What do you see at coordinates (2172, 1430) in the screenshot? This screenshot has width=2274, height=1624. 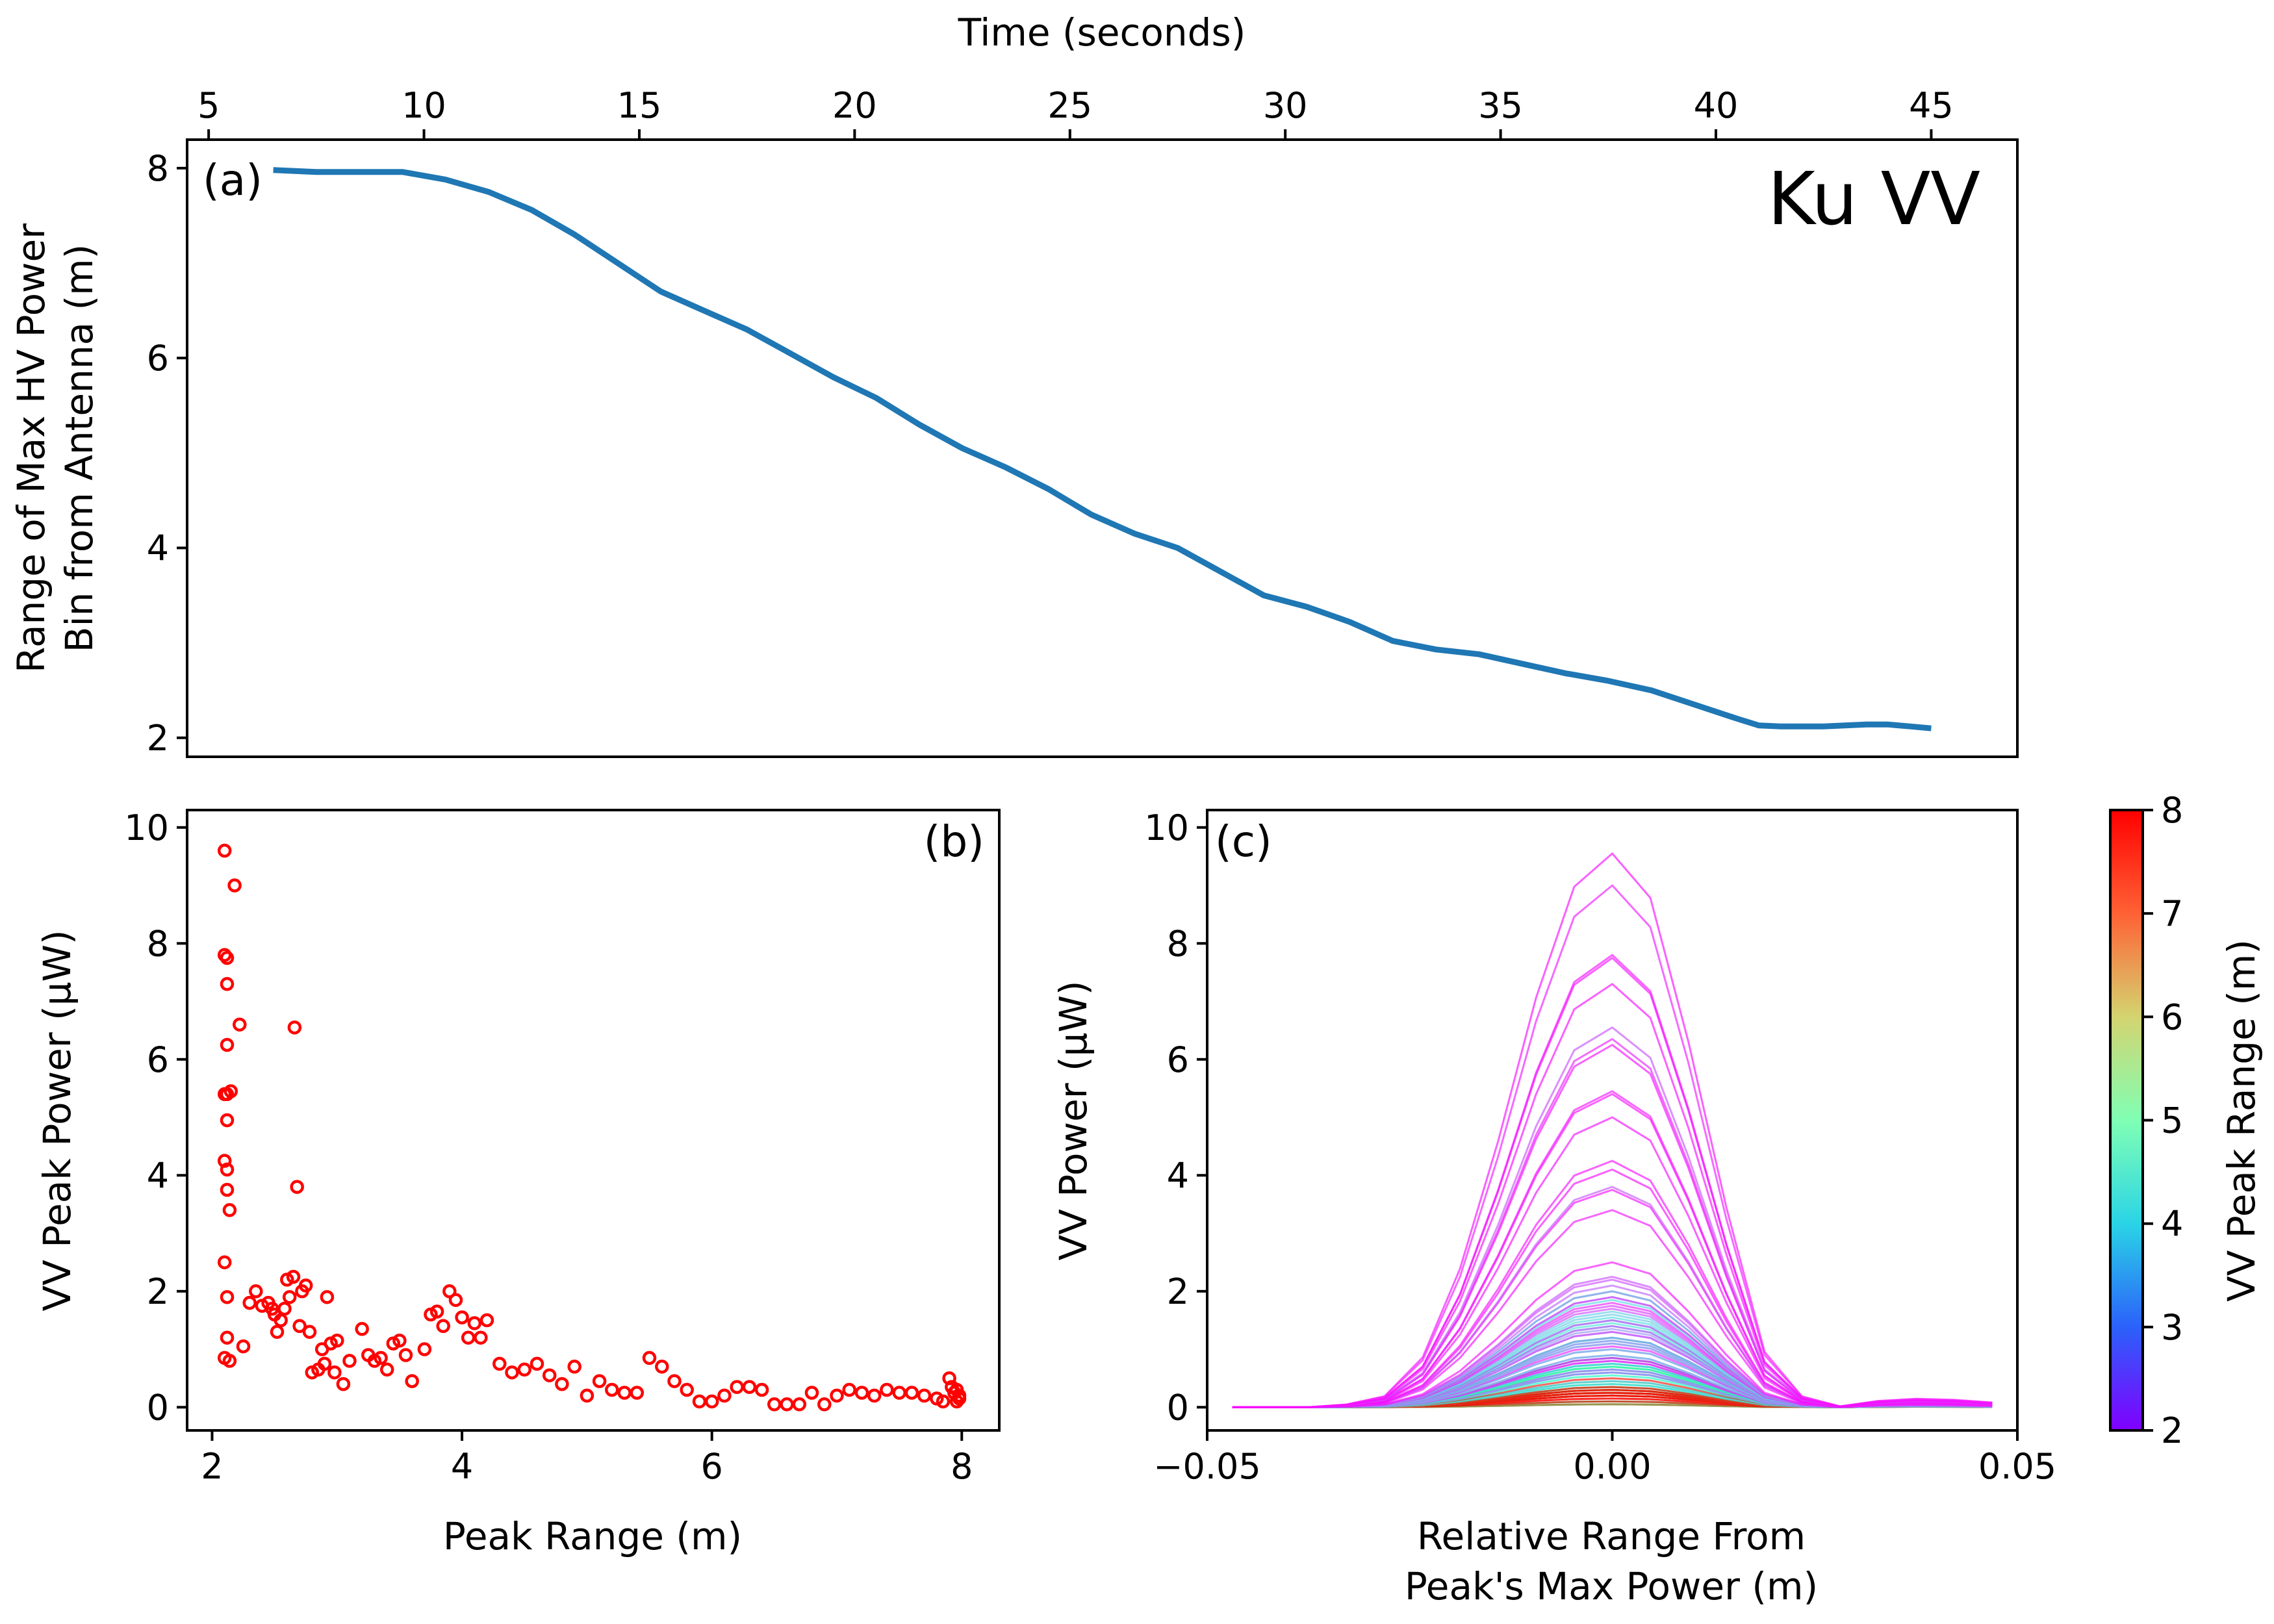 I see `colorbar-tick-label: 2` at bounding box center [2172, 1430].